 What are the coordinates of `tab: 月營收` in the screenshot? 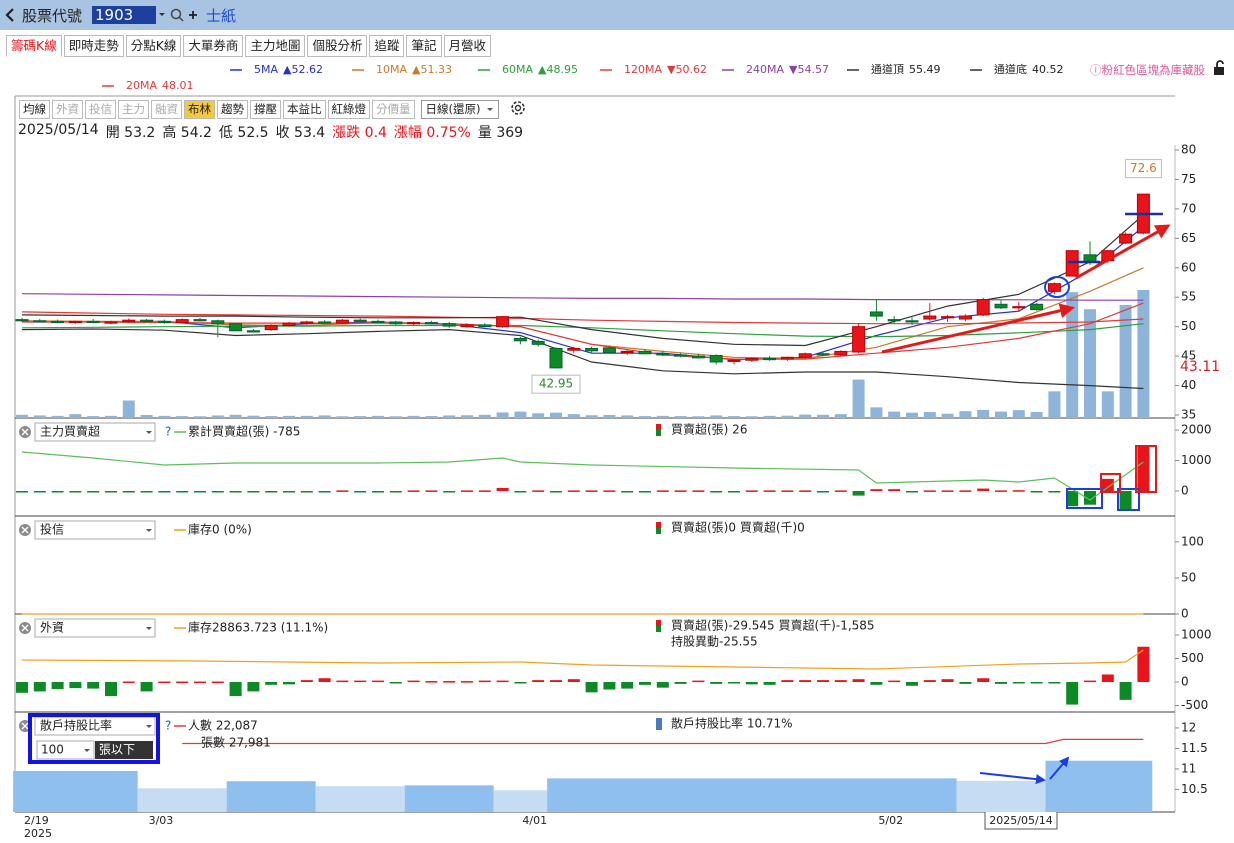 It's located at (467, 46).